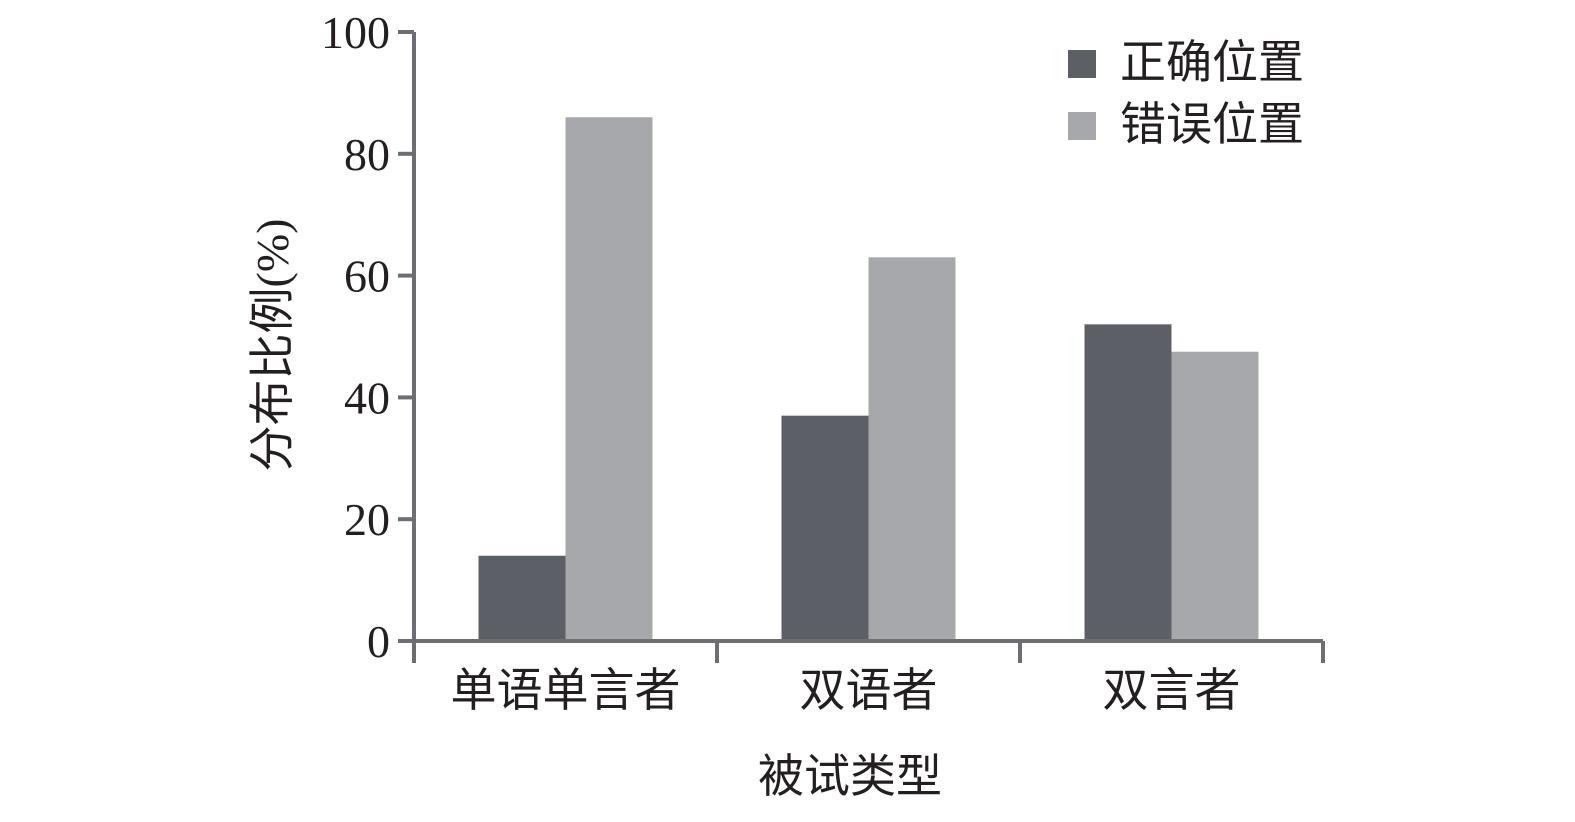 This screenshot has width=1575, height=822. What do you see at coordinates (367, 397) in the screenshot?
I see `y-tick-label: 40` at bounding box center [367, 397].